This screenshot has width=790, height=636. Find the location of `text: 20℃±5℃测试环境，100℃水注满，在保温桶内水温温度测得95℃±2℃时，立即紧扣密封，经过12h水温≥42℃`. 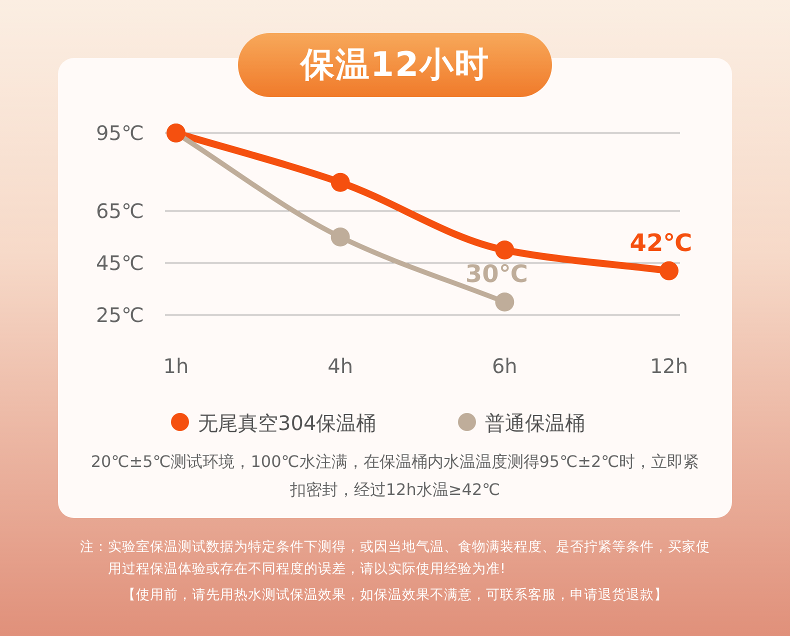

text: 20℃±5℃测试环境，100℃水注满，在保温桶内水温温度测得95℃±2℃时，立即紧扣密封，经过12h水温≥42℃ is located at coordinates (395, 476).